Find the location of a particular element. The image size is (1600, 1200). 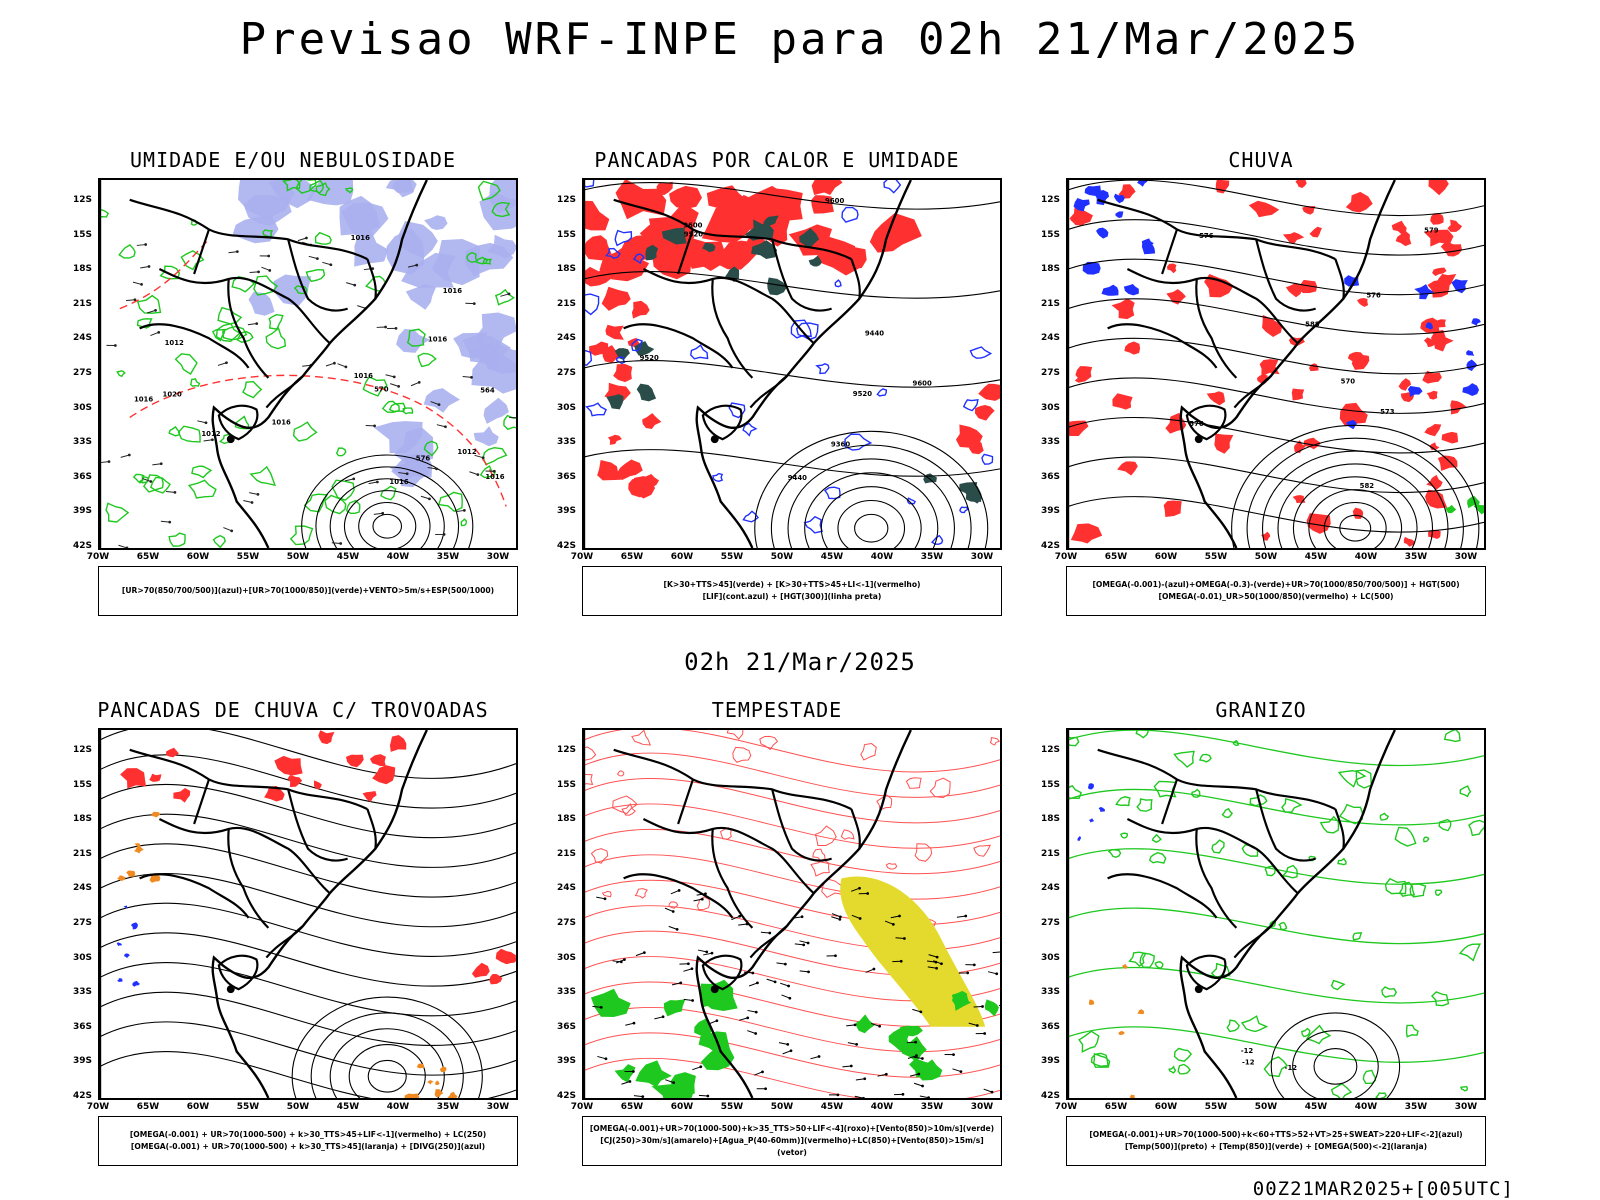

lat-tick-label: 30S is located at coordinates (82, 407).